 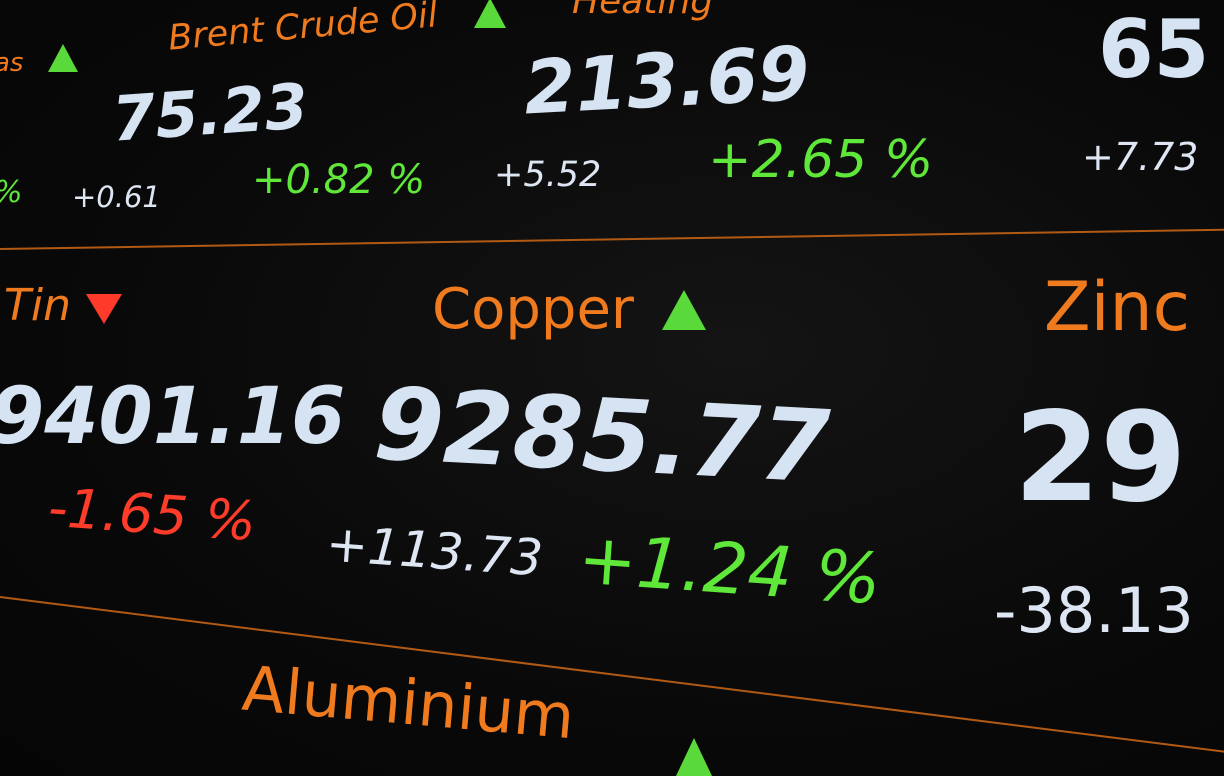 I want to click on heating-change-pct: +2.65 %, so click(x=821, y=160).